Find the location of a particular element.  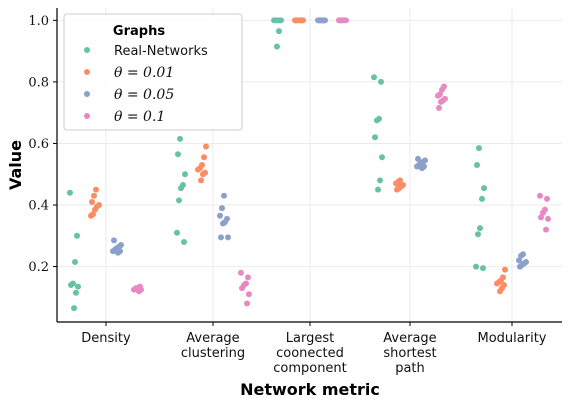

legend-label: θ = 0.05 is located at coordinates (144, 95).